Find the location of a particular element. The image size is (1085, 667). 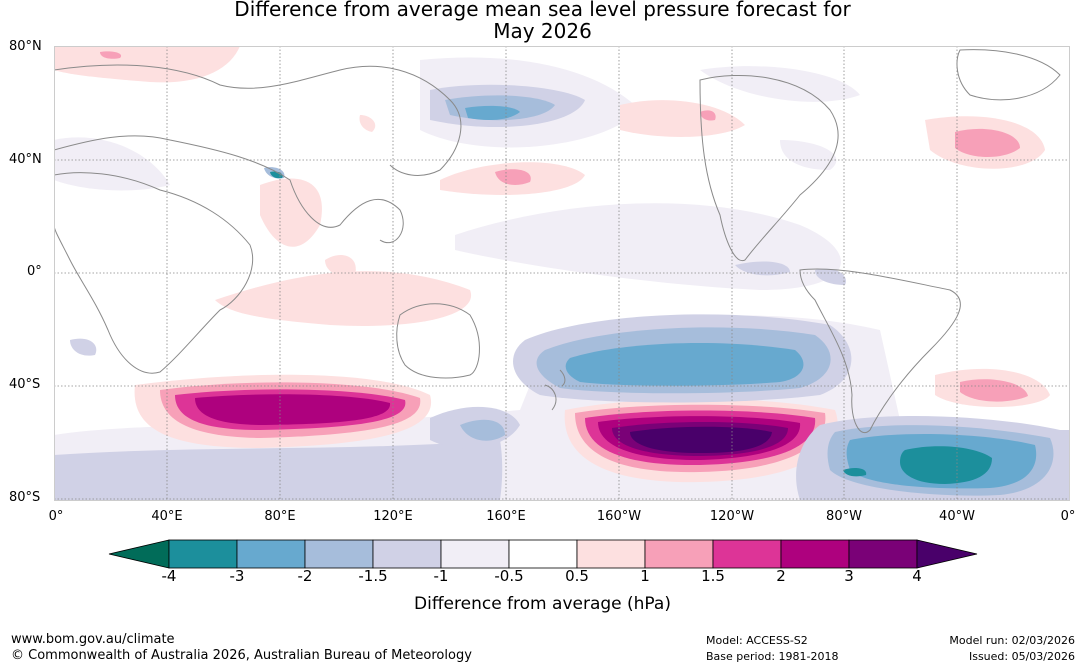

lon-label-0-left: 0° is located at coordinates (56, 516).